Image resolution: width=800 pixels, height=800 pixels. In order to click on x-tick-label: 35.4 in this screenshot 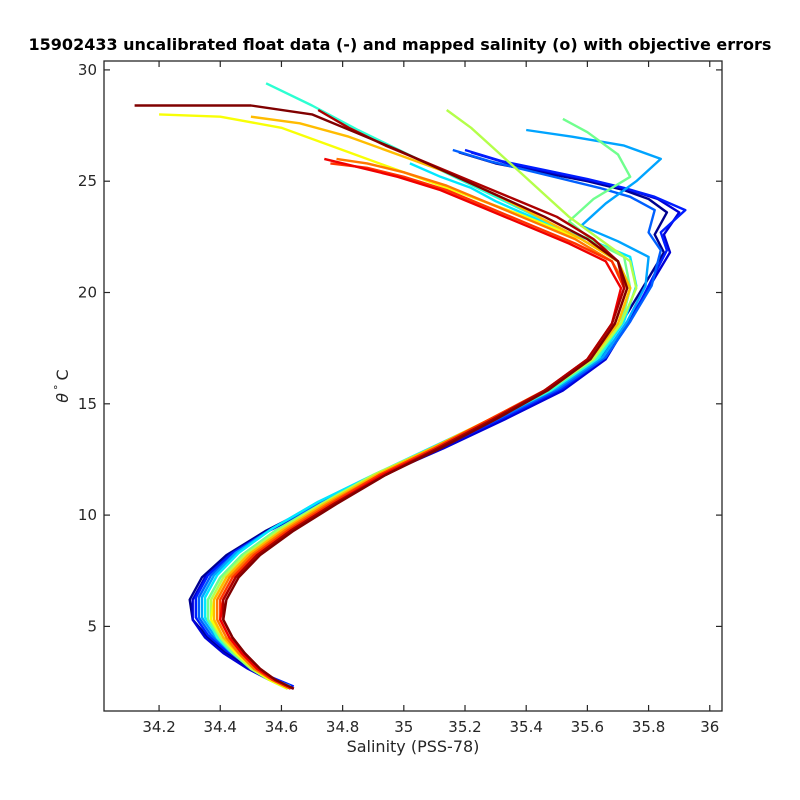, I will do `click(525, 727)`.